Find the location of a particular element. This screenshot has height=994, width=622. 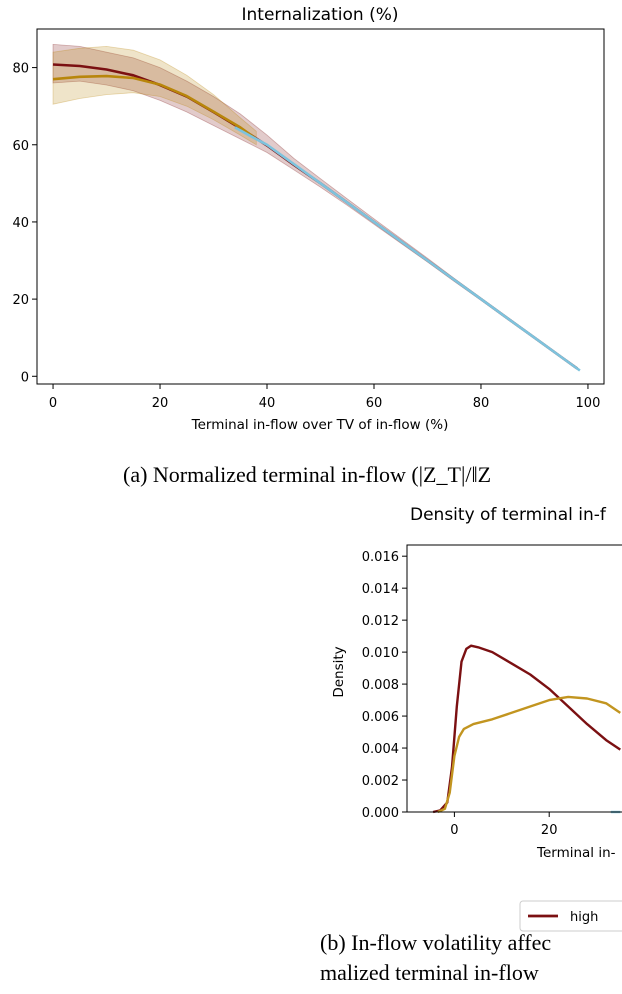

chart-b-y-tick-label: 0.000 is located at coordinates (380, 813).